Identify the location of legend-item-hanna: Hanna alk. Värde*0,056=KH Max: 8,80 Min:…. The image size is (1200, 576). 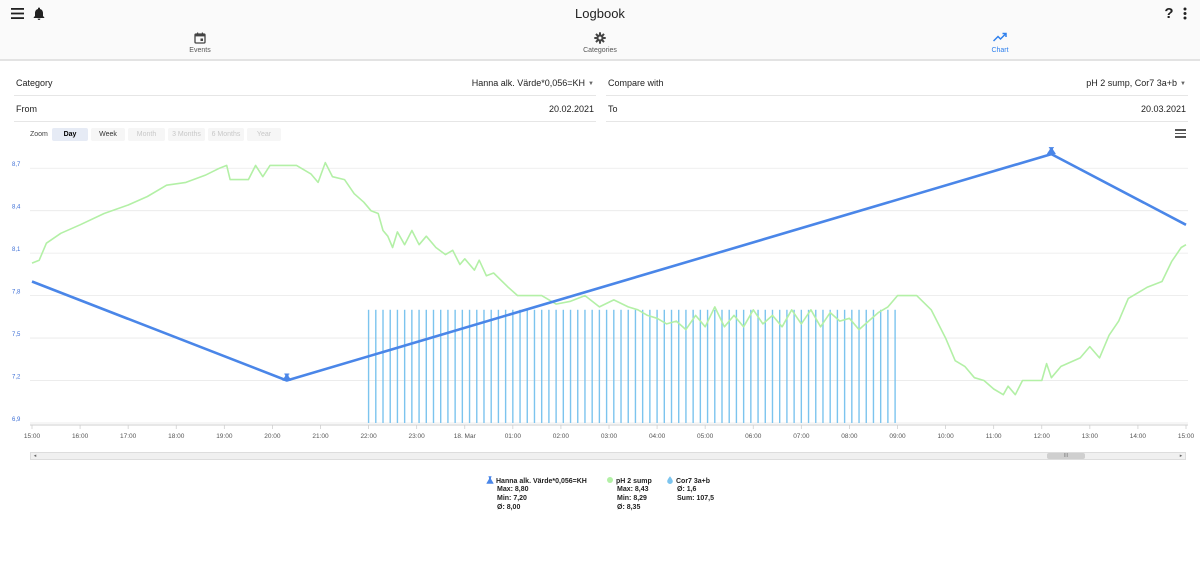
(536, 494).